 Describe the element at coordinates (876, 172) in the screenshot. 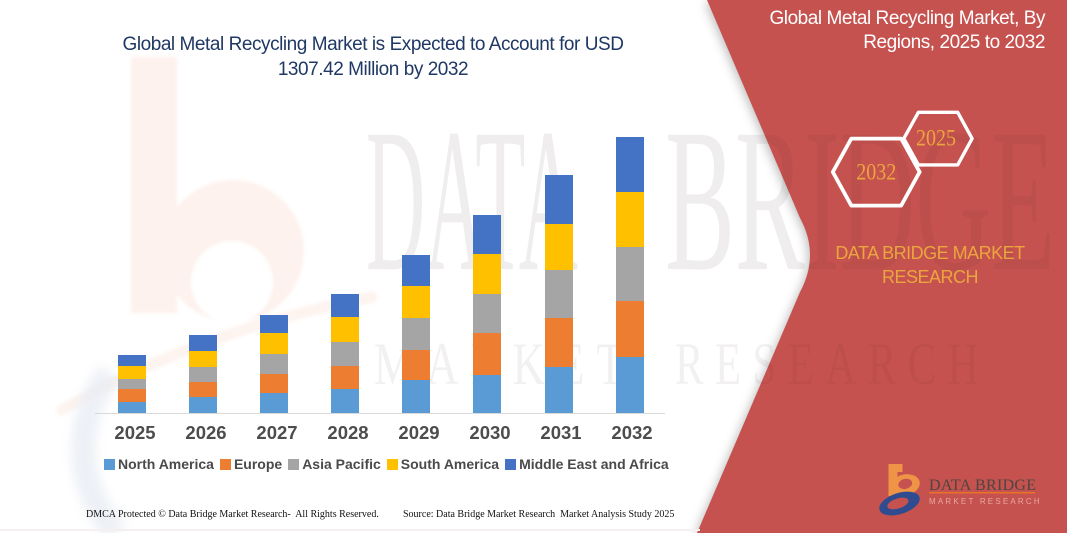

I see `svg-text: 2032` at that location.